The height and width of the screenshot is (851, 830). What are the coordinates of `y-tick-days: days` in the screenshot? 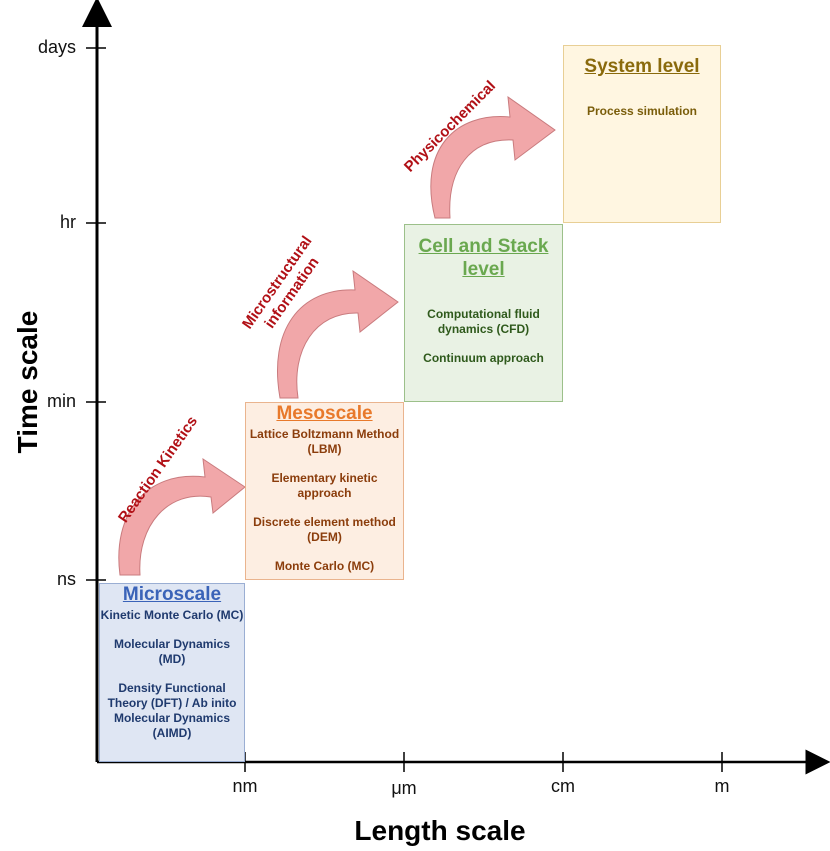 It's located at (56, 47).